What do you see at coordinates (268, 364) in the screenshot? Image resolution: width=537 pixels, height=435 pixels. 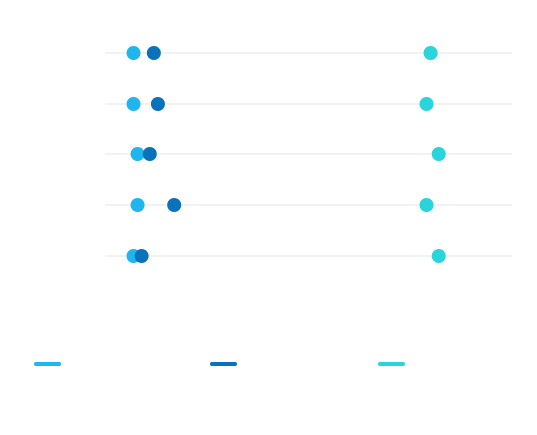 I see `legend` at bounding box center [268, 364].